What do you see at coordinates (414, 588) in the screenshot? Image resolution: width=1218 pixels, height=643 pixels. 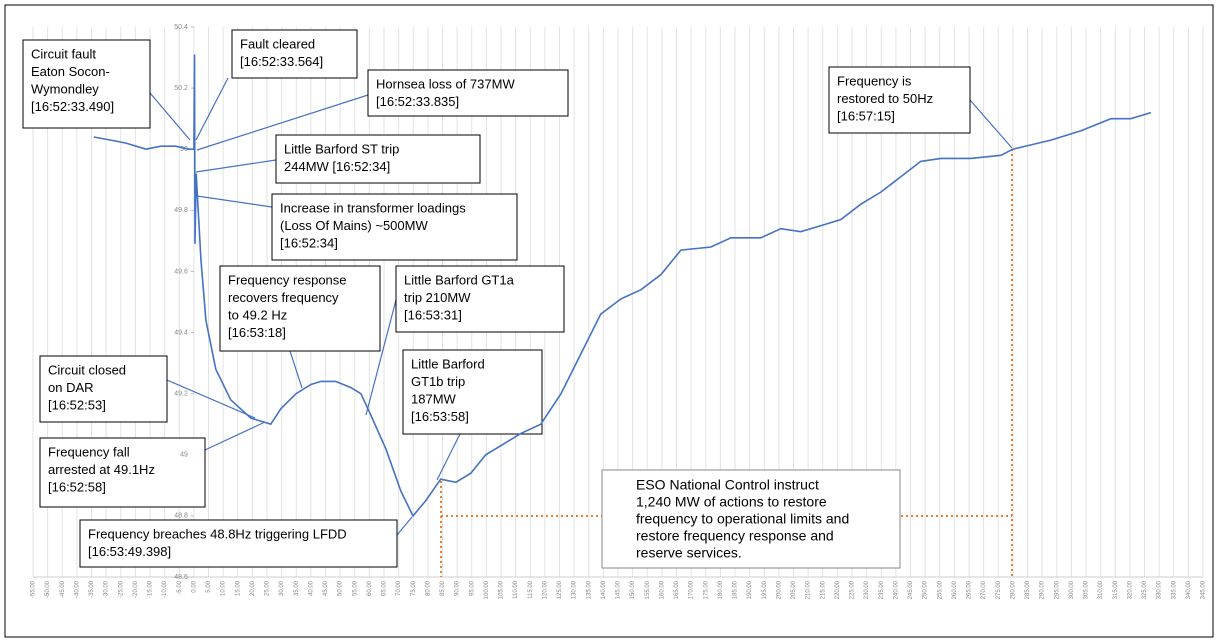 I see `x-tick-label: 75.00` at bounding box center [414, 588].